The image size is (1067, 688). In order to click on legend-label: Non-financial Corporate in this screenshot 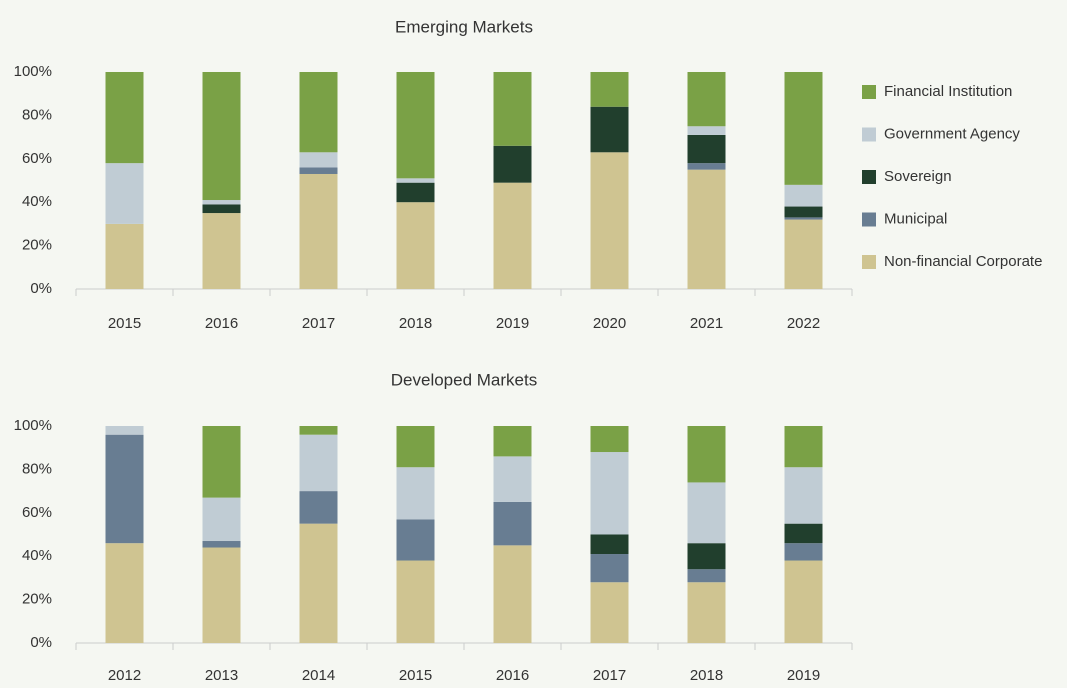, I will do `click(963, 261)`.